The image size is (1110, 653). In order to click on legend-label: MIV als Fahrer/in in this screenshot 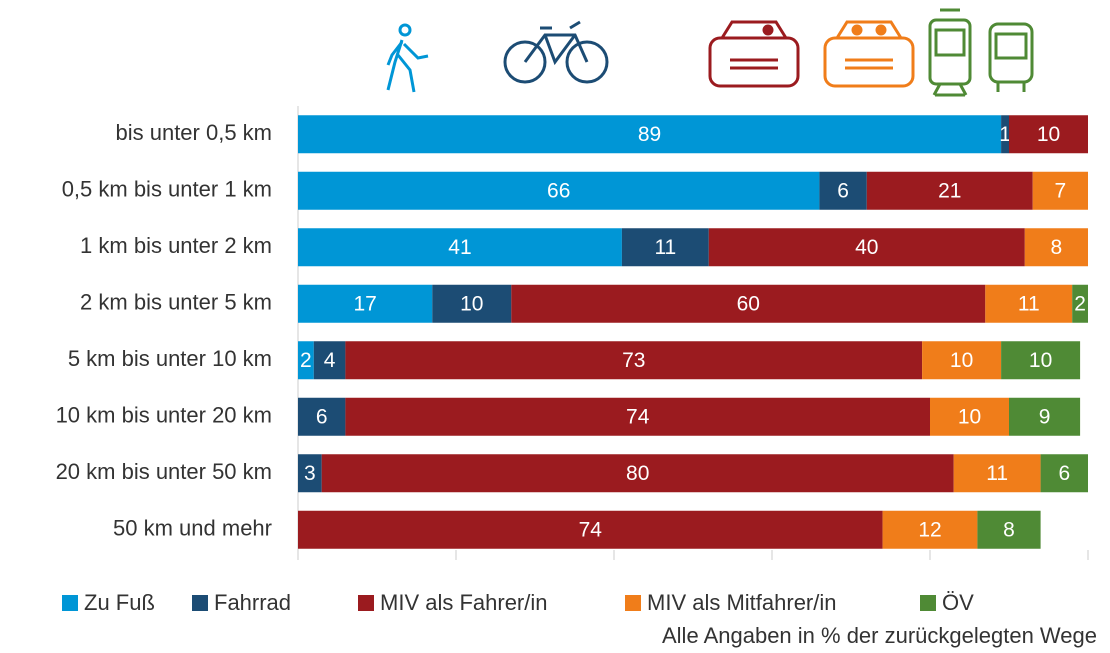, I will do `click(464, 602)`.